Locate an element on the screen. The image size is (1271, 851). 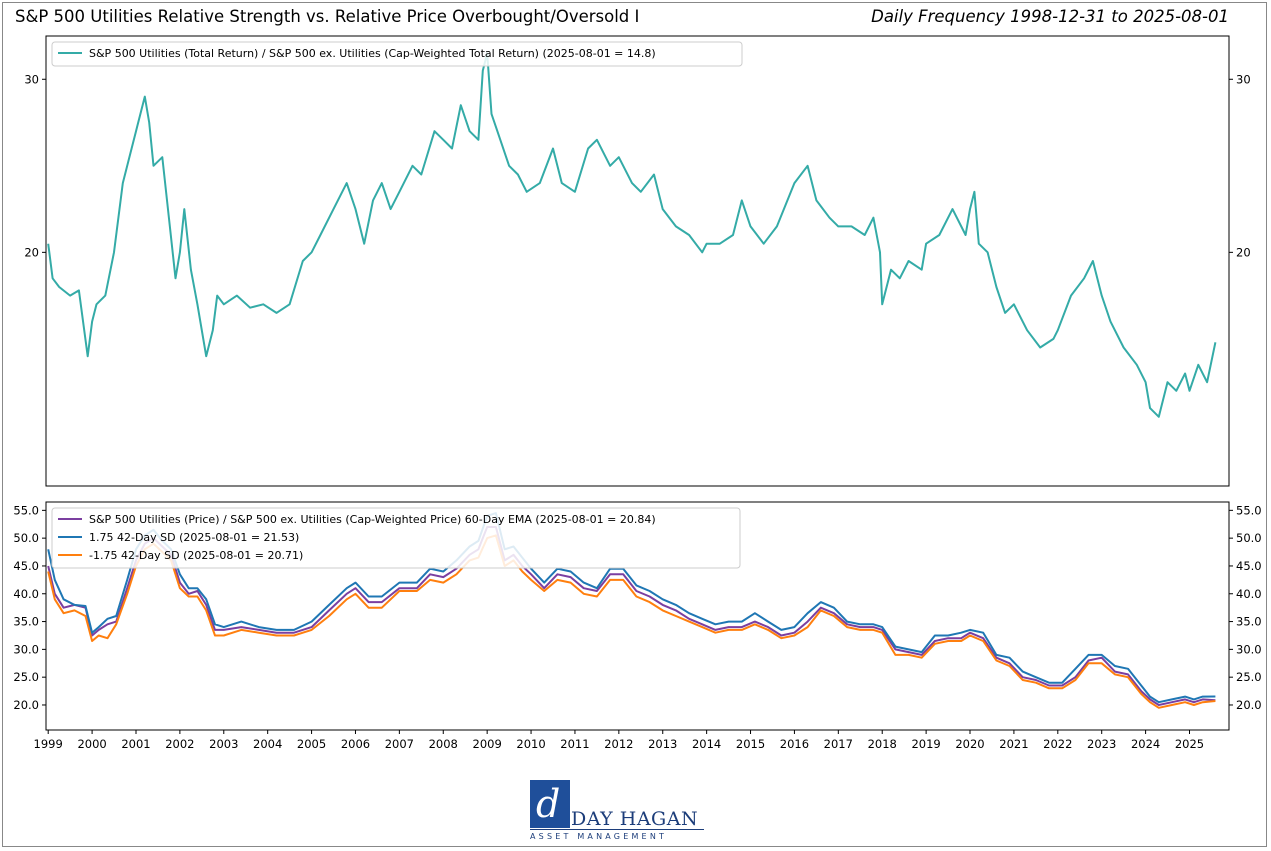
bottom-xtick-label: 2004 is located at coordinates (267, 744).